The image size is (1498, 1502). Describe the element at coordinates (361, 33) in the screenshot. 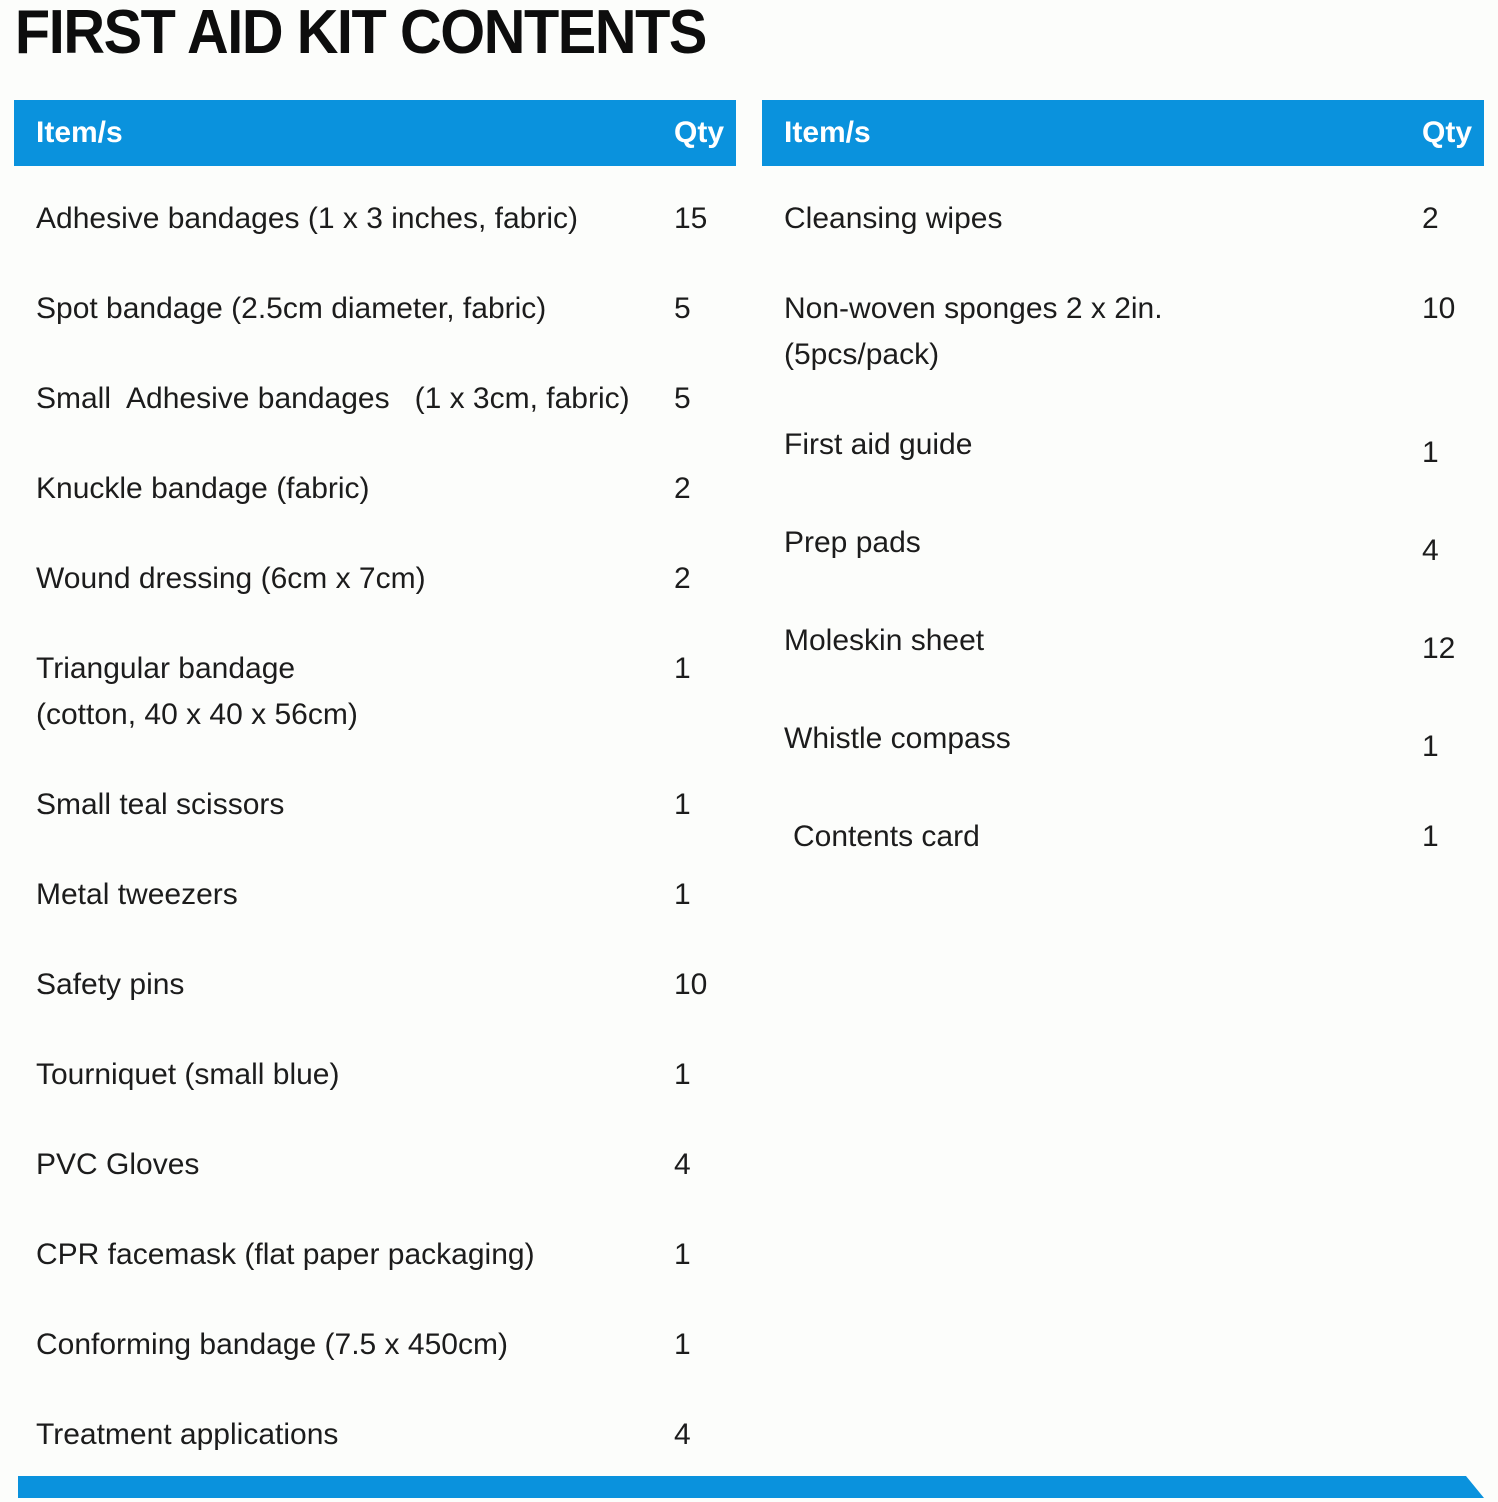

I see `page-title: FIRST AID KIT CONTENTS` at that location.